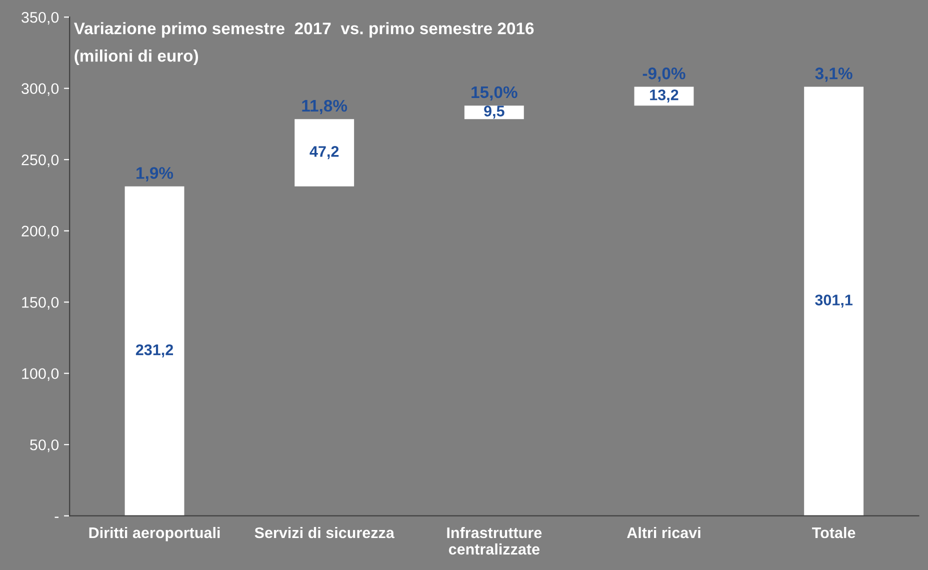  Describe the element at coordinates (304, 30) in the screenshot. I see `chart-title: Variazione primo semestre 2017 vs. primo semestre 2016` at that location.